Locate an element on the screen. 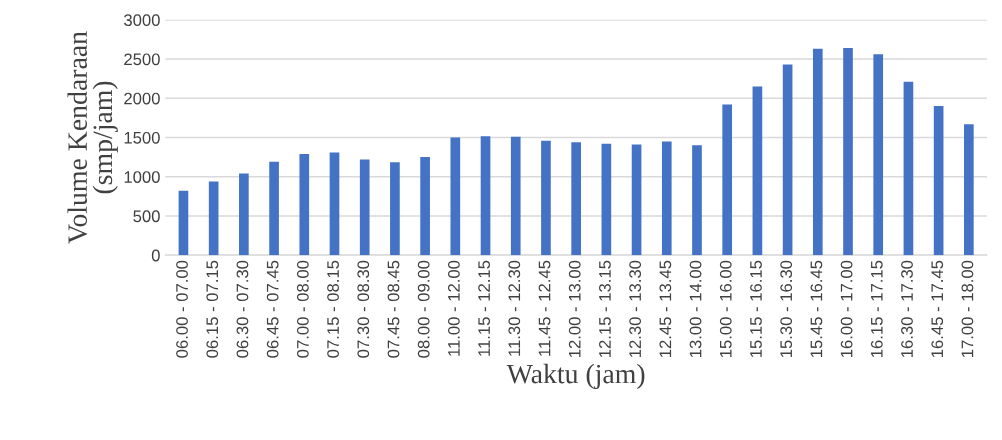  y-tick-label: 500 is located at coordinates (146, 216).